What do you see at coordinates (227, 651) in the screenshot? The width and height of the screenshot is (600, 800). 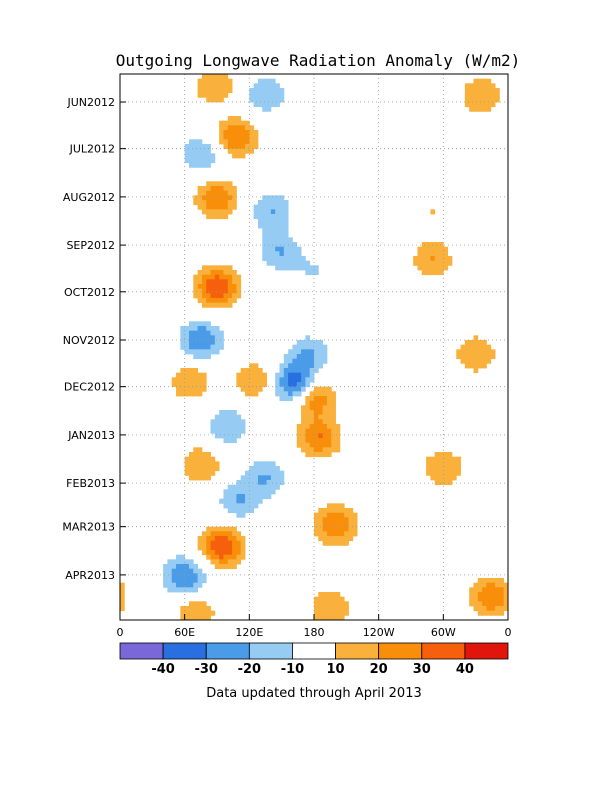 I see `colorbar-swatch` at bounding box center [227, 651].